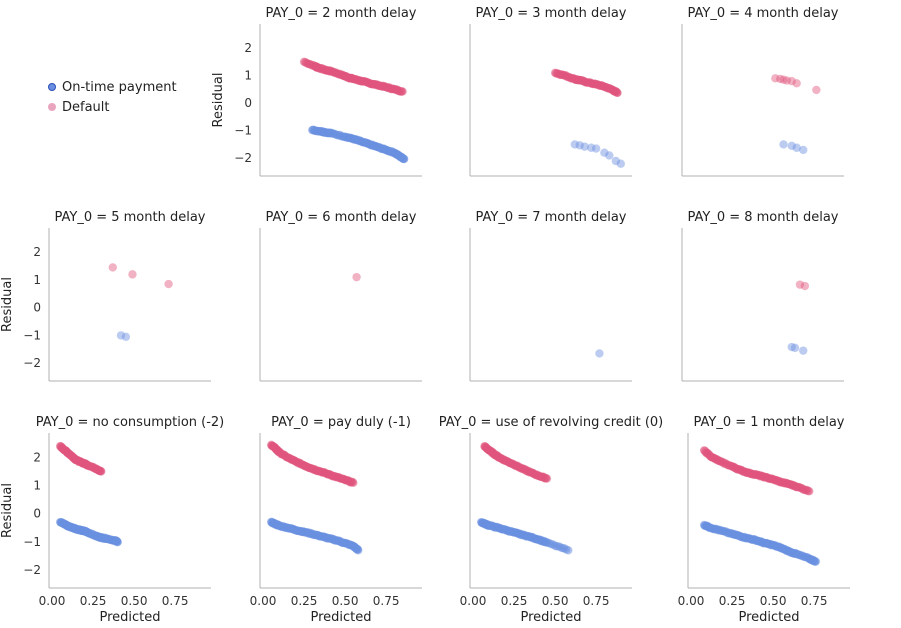  What do you see at coordinates (101, 471) in the screenshot?
I see `panel-8-point-default` at bounding box center [101, 471].